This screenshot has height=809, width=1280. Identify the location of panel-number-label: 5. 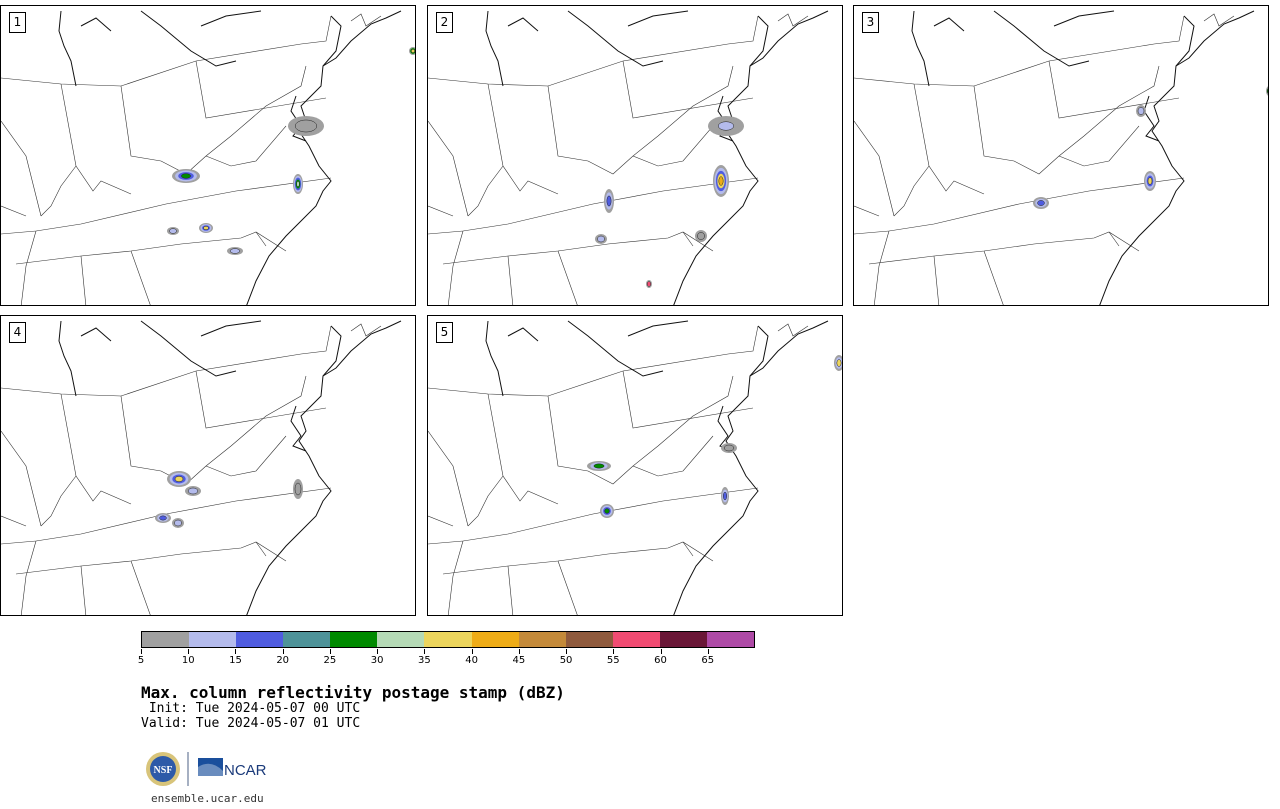
(444, 332).